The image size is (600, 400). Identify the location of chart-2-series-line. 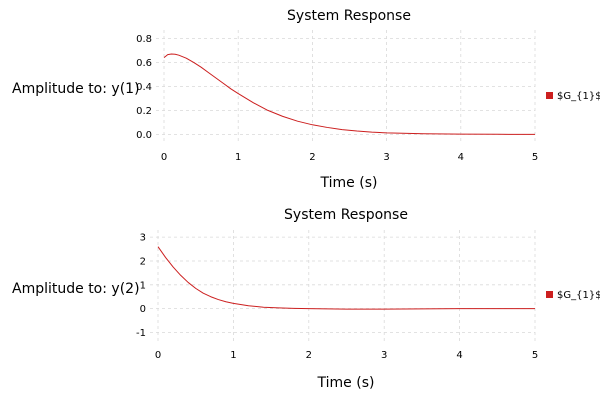
(346, 278).